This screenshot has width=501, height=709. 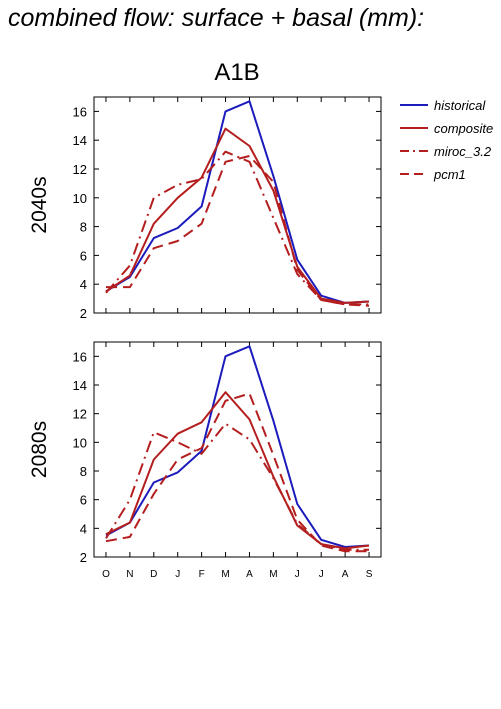 I want to click on legend: historical composite miroc_3.2 pcm1, so click(x=446, y=140).